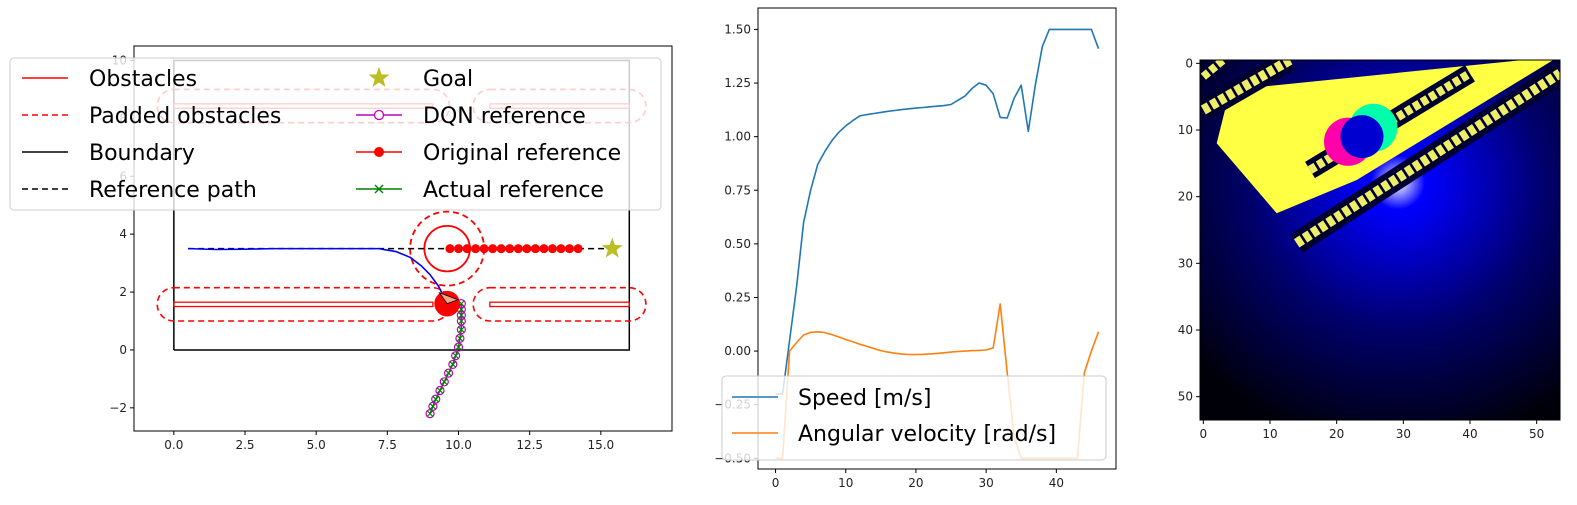  What do you see at coordinates (173, 190) in the screenshot?
I see `legend-label: Reference path` at bounding box center [173, 190].